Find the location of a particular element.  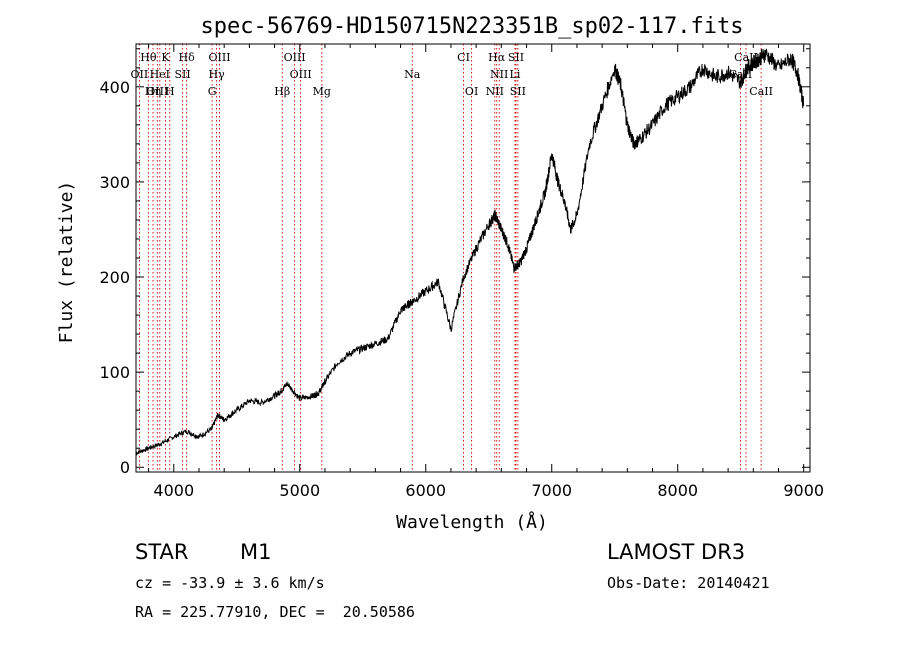

y-tick-label: 400 is located at coordinates (114, 87).